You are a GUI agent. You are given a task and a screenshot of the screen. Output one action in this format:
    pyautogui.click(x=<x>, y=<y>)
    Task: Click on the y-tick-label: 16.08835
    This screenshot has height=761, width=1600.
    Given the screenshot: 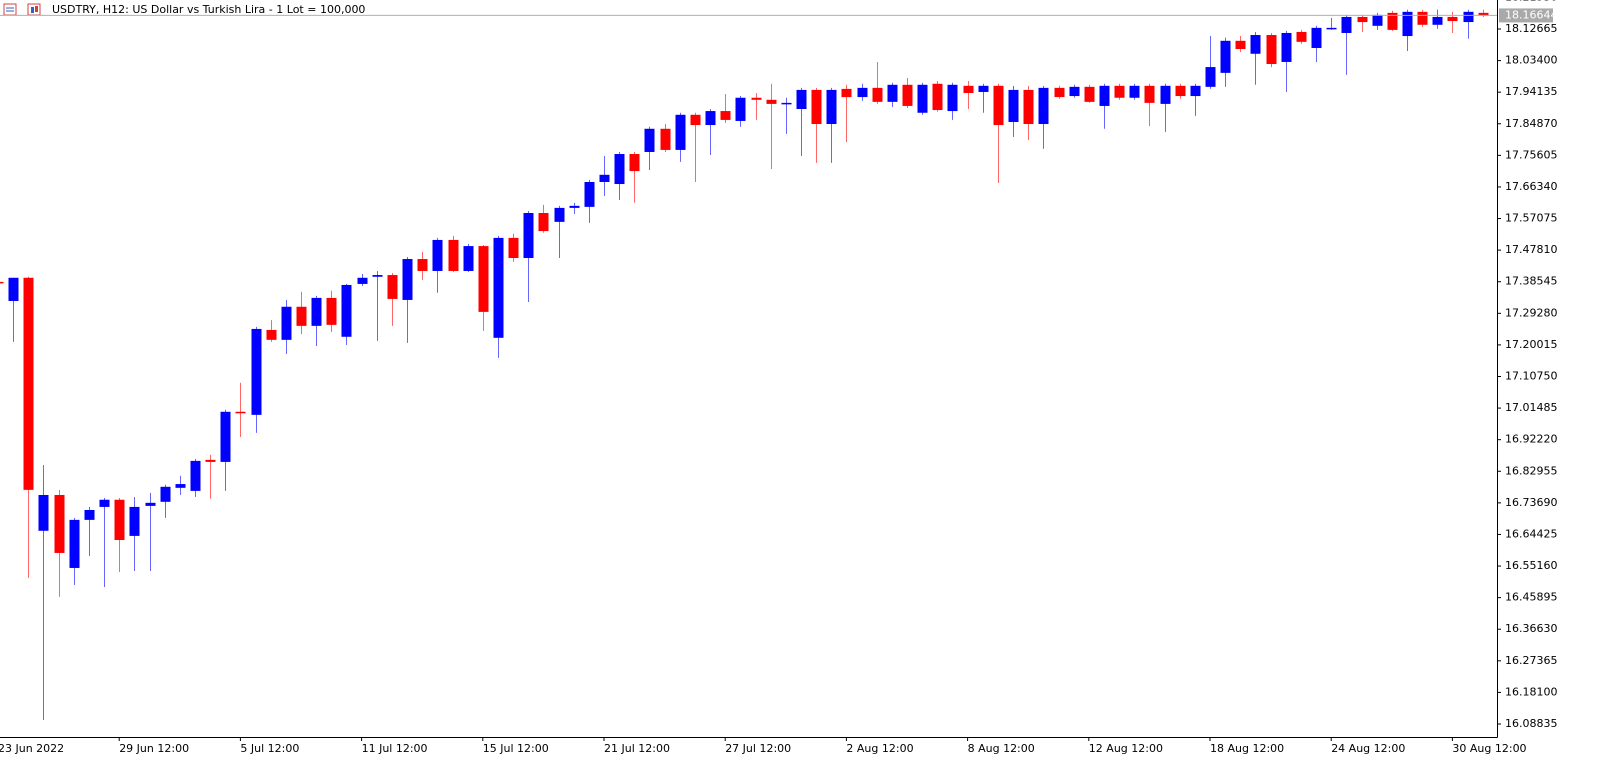 What is the action you would take?
    pyautogui.click(x=1531, y=723)
    